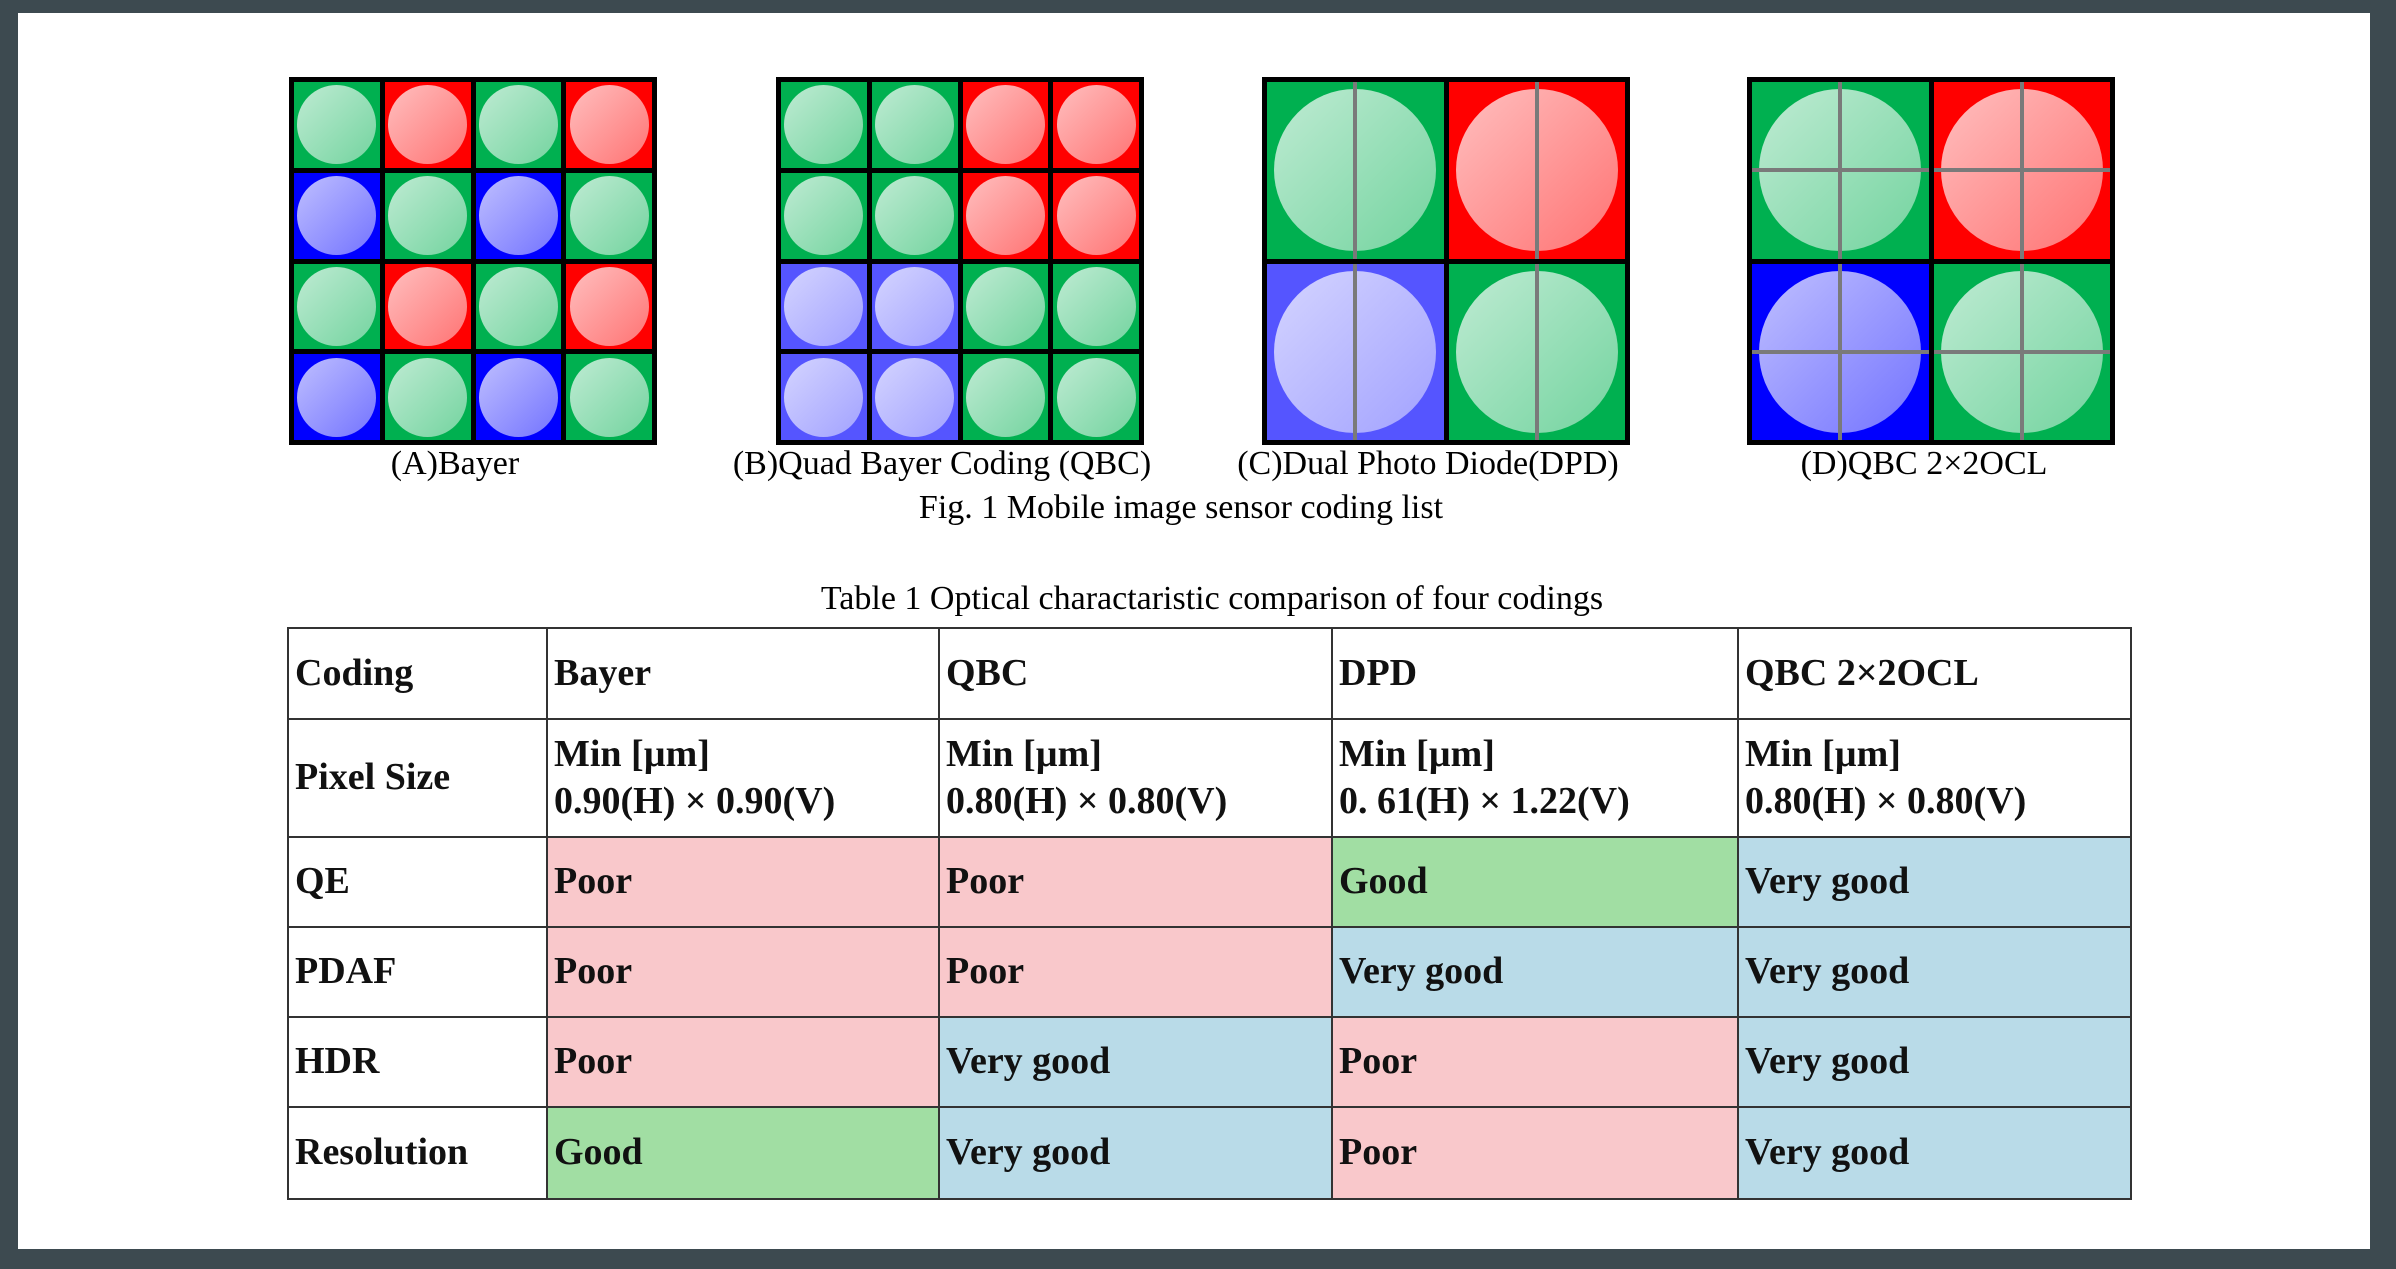  I want to click on table-header-row: Coding Bayer QBC DPD QBC 2×2OCL, so click(1209, 673).